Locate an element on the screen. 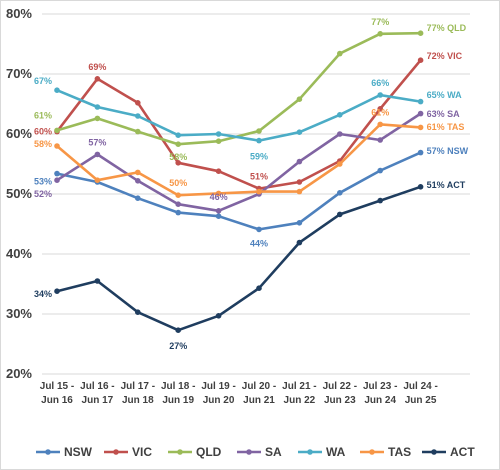 The height and width of the screenshot is (470, 500). x-tick-label: Jul 17 - is located at coordinates (138, 386).